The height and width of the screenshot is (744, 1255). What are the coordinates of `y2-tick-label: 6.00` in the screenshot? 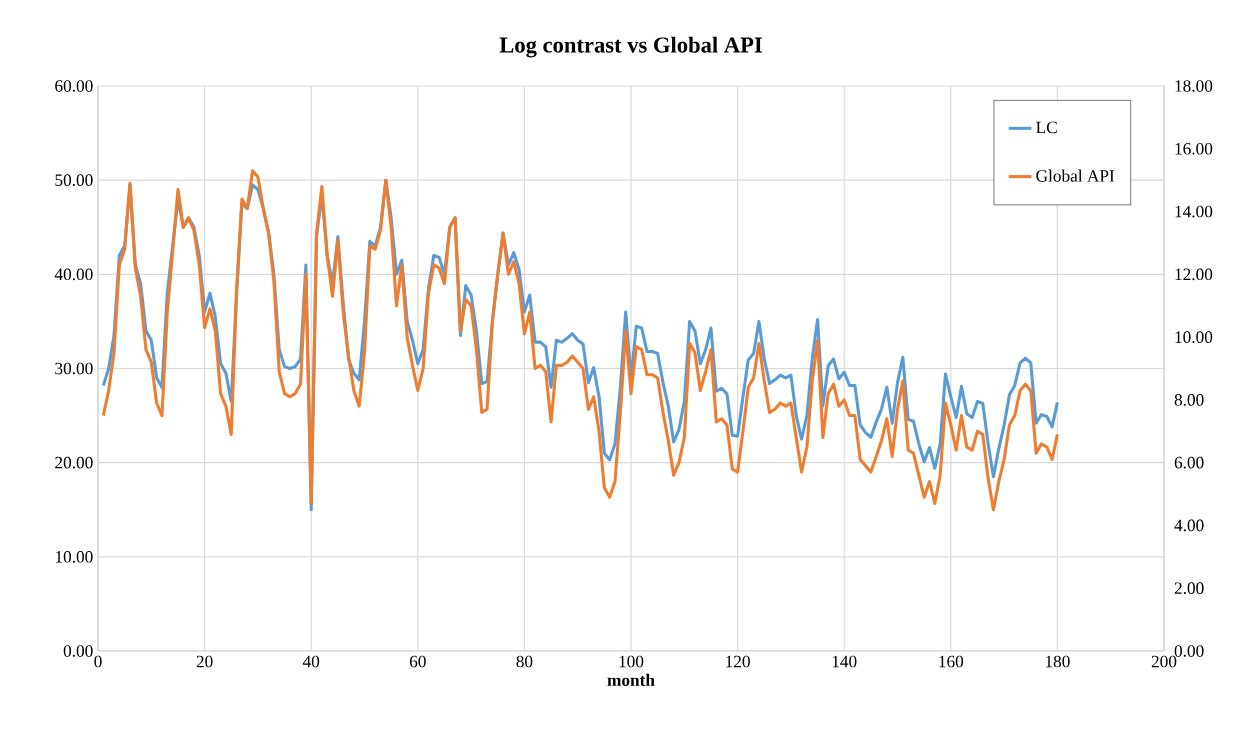 It's located at (1189, 462).